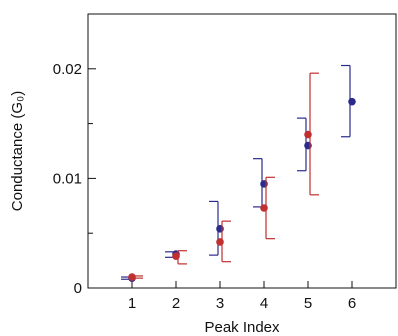 The width and height of the screenshot is (398, 336). What do you see at coordinates (176, 303) in the screenshot?
I see `x-tick-label-2: 2` at bounding box center [176, 303].